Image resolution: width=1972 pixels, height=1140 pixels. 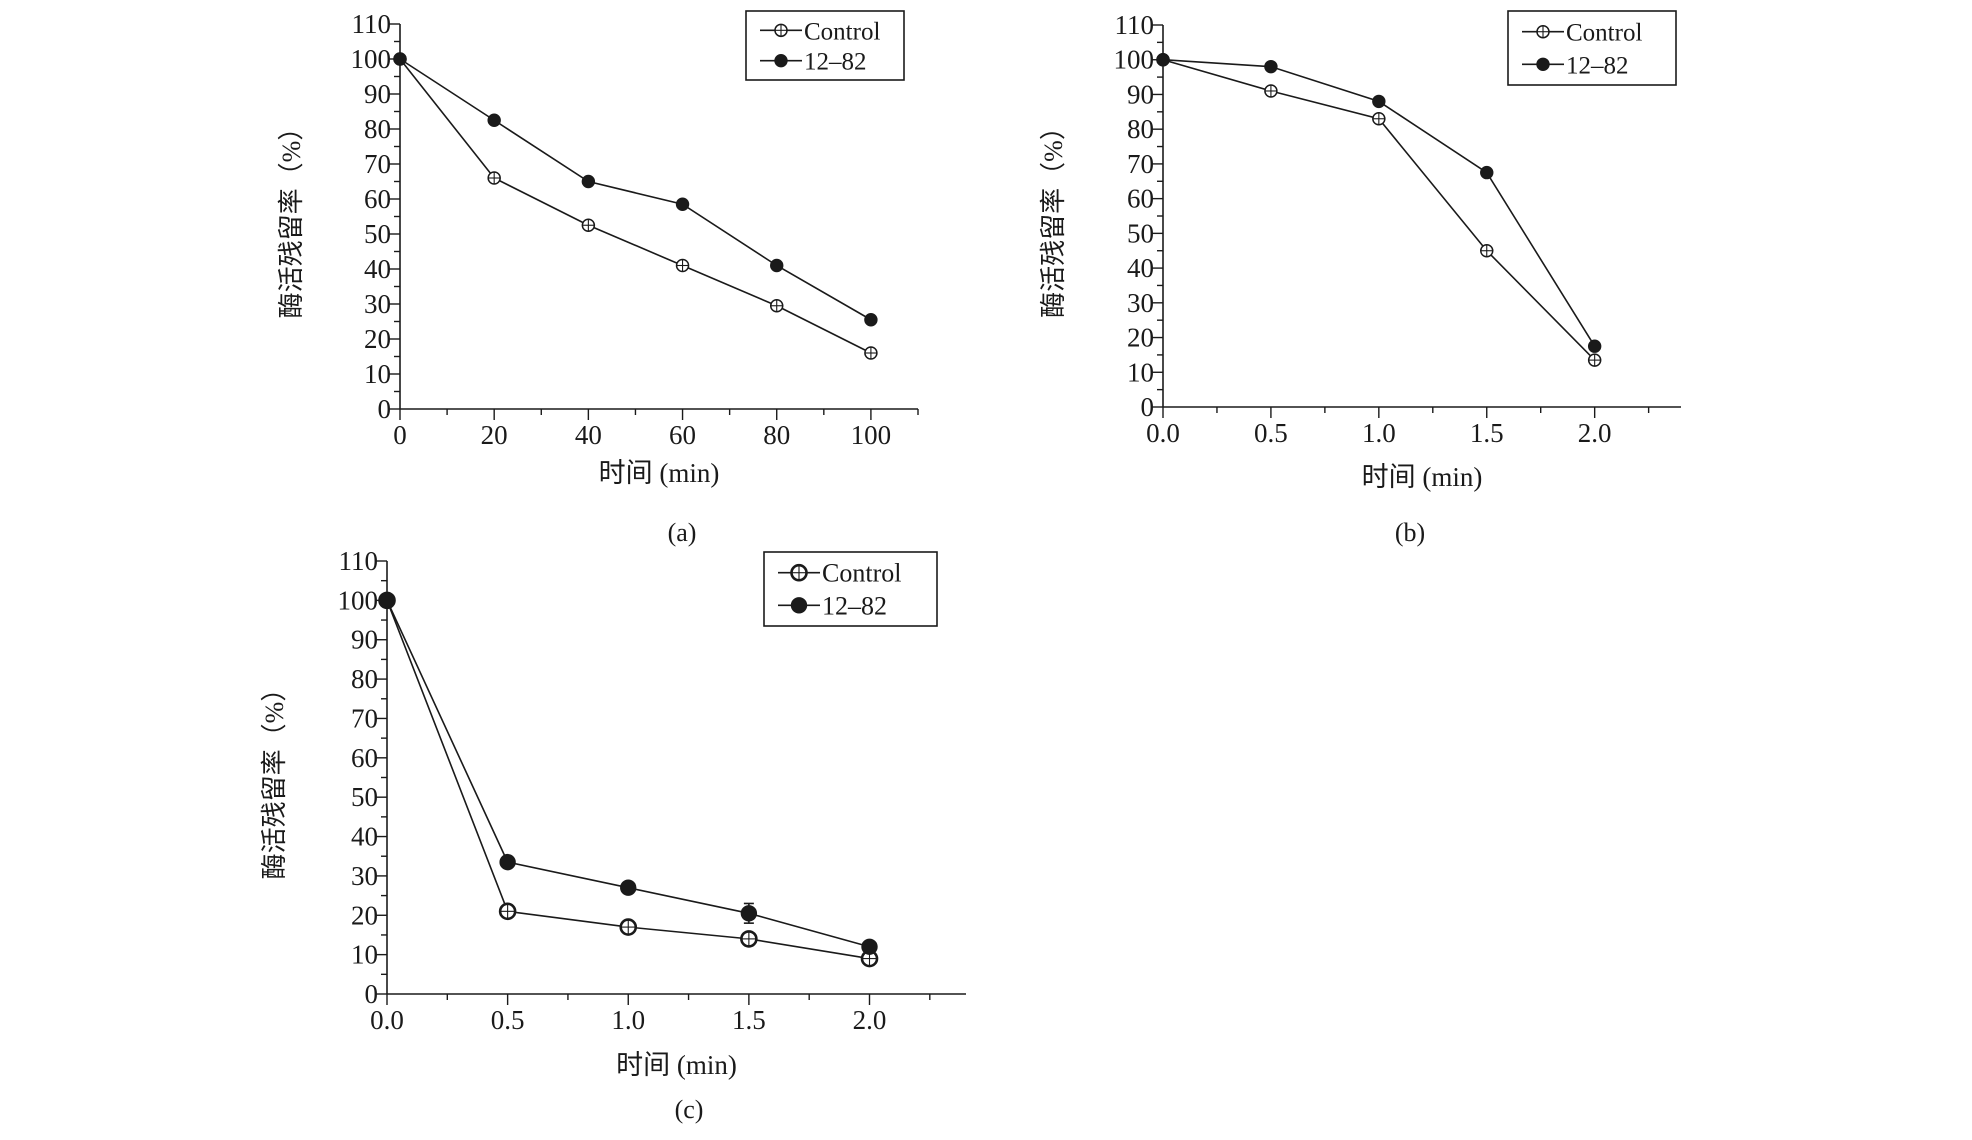 What do you see at coordinates (689, 1109) in the screenshot?
I see `panel-caption: (c)` at bounding box center [689, 1109].